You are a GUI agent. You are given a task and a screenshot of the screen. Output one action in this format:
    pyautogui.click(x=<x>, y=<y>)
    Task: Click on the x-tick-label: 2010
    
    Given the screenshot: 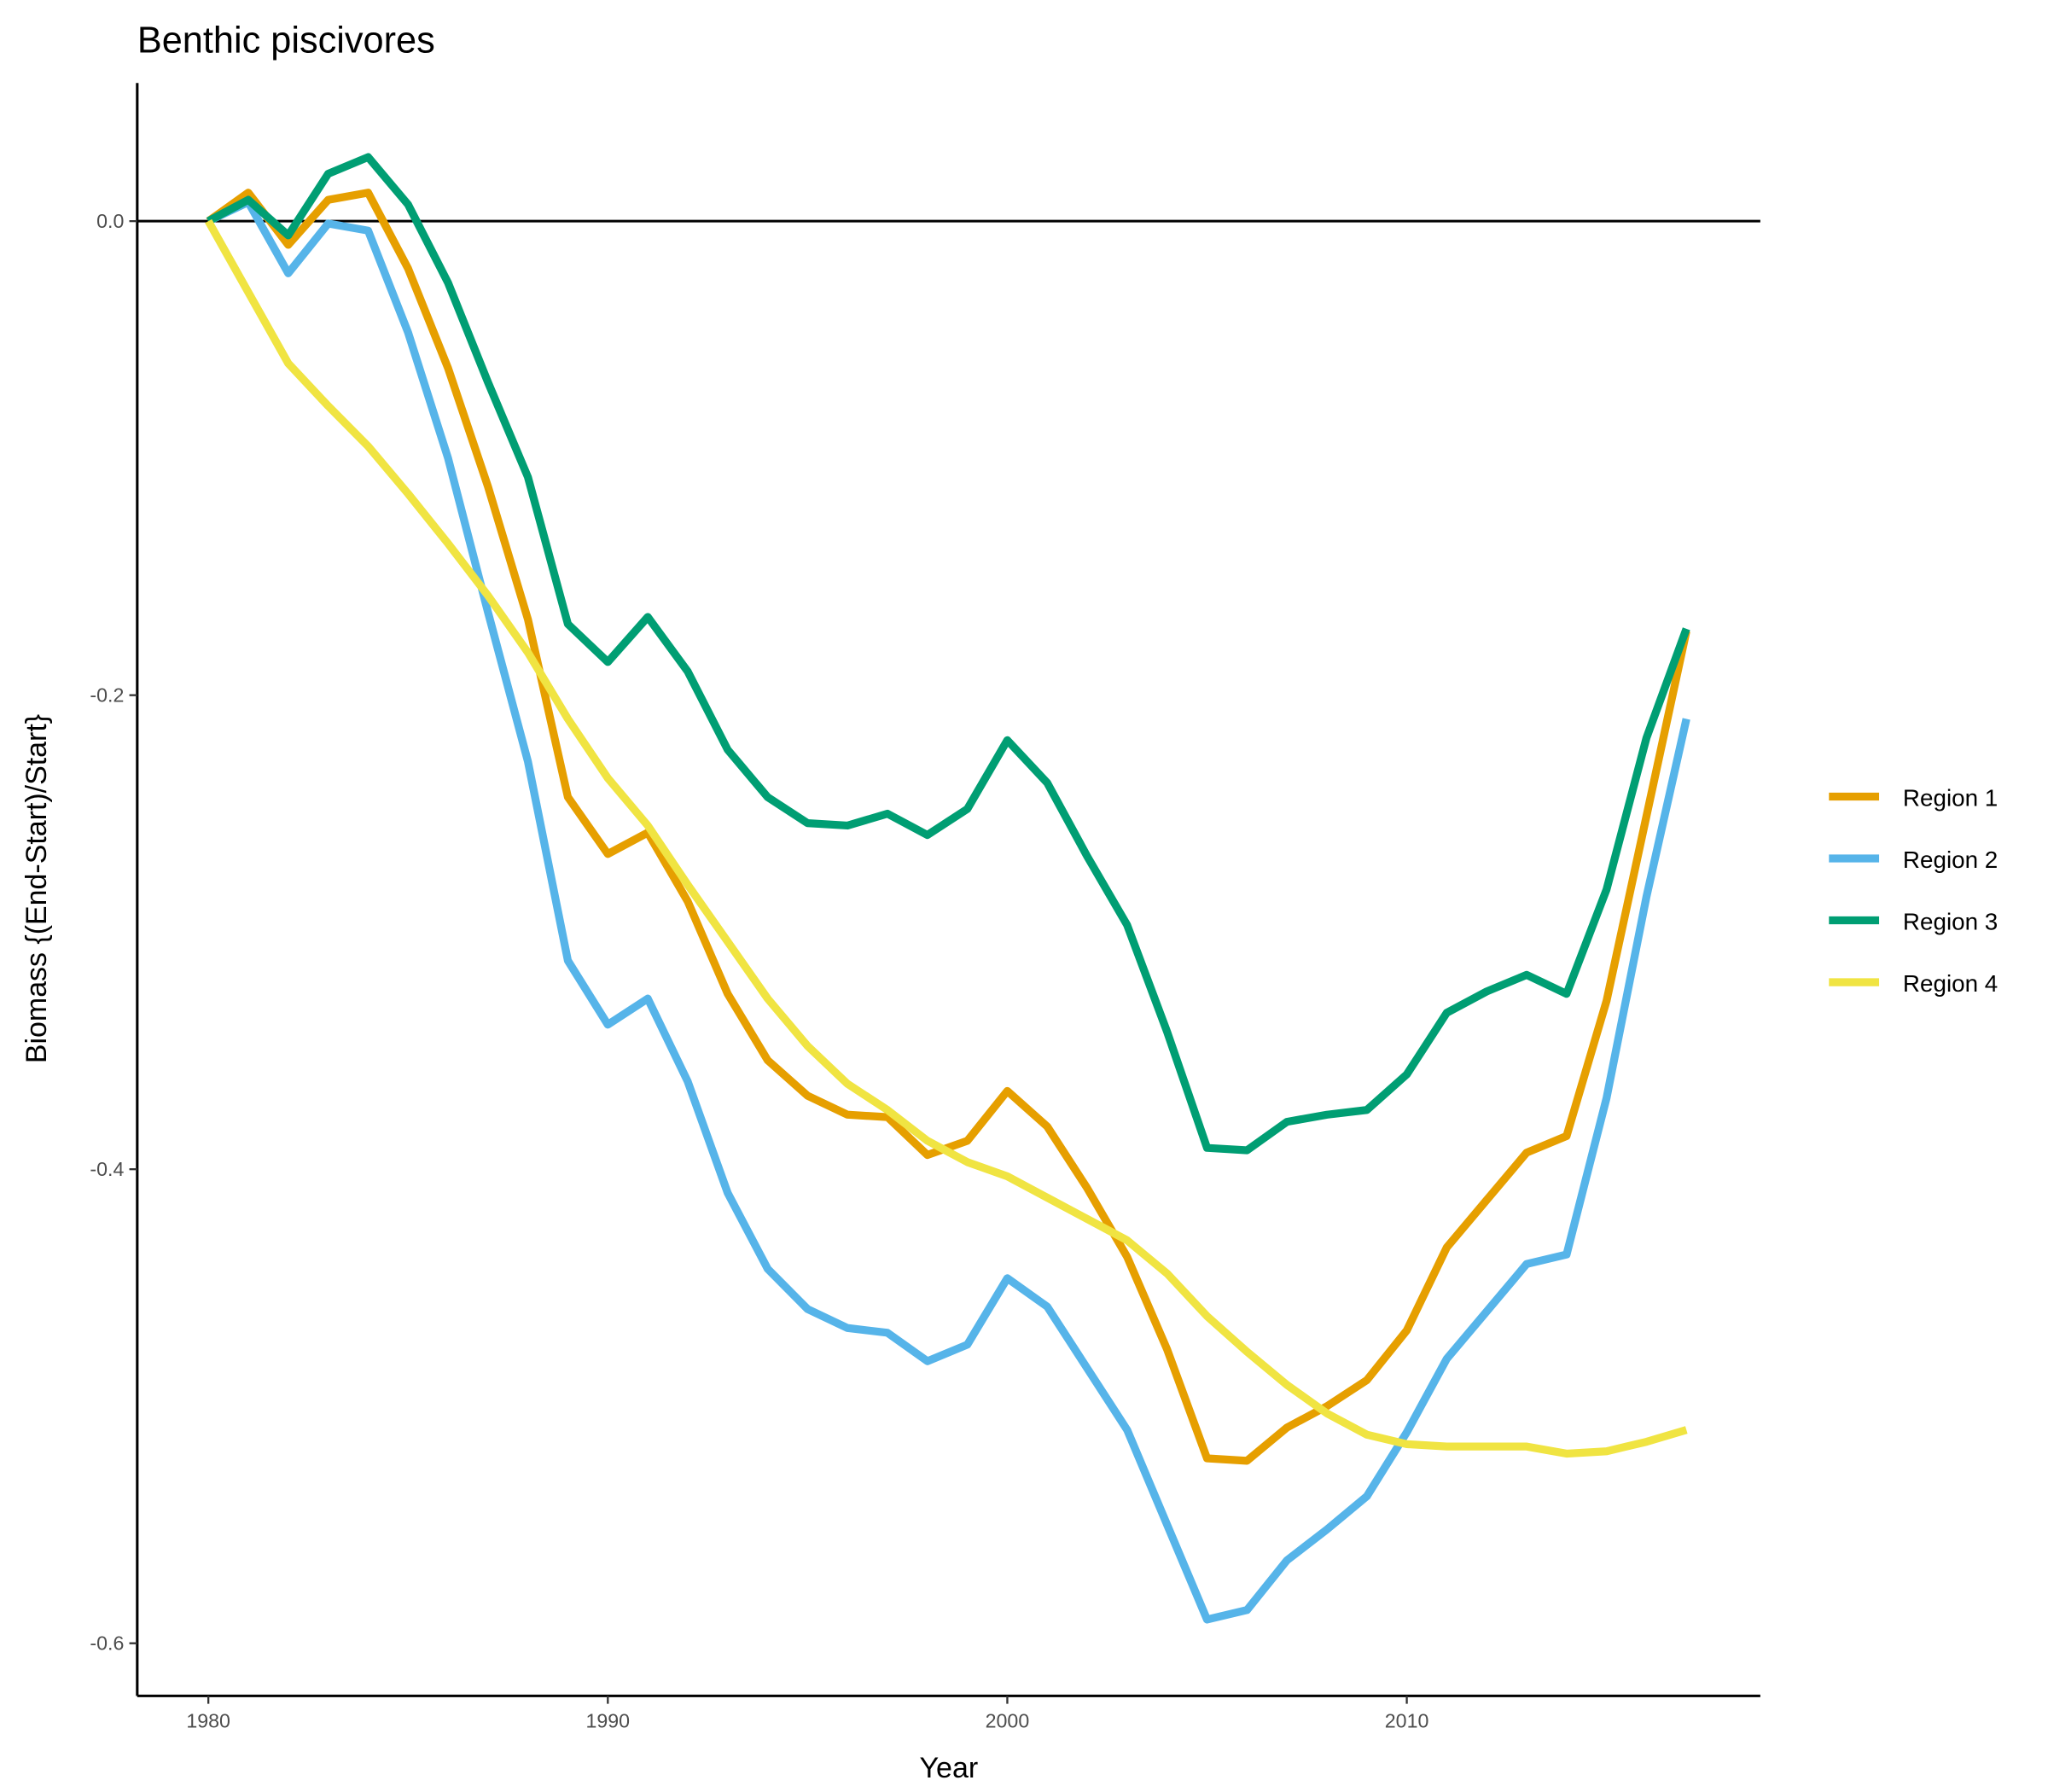 What is the action you would take?
    pyautogui.click(x=1407, y=1720)
    